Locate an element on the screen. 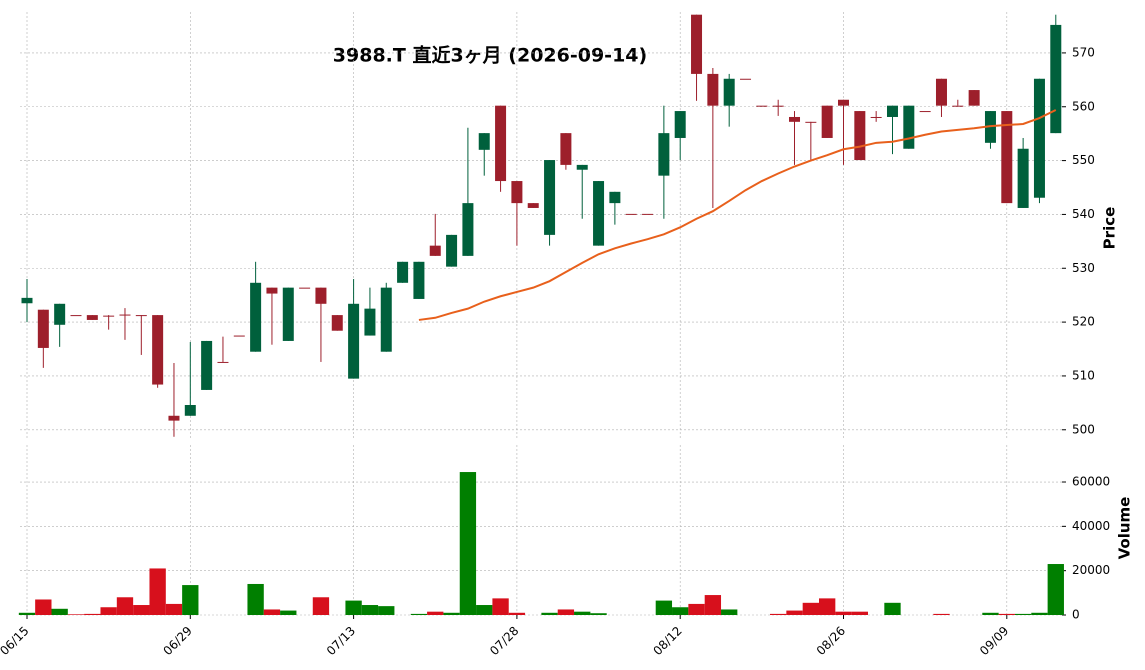  x-tick-label: 07/13 is located at coordinates (341, 641).